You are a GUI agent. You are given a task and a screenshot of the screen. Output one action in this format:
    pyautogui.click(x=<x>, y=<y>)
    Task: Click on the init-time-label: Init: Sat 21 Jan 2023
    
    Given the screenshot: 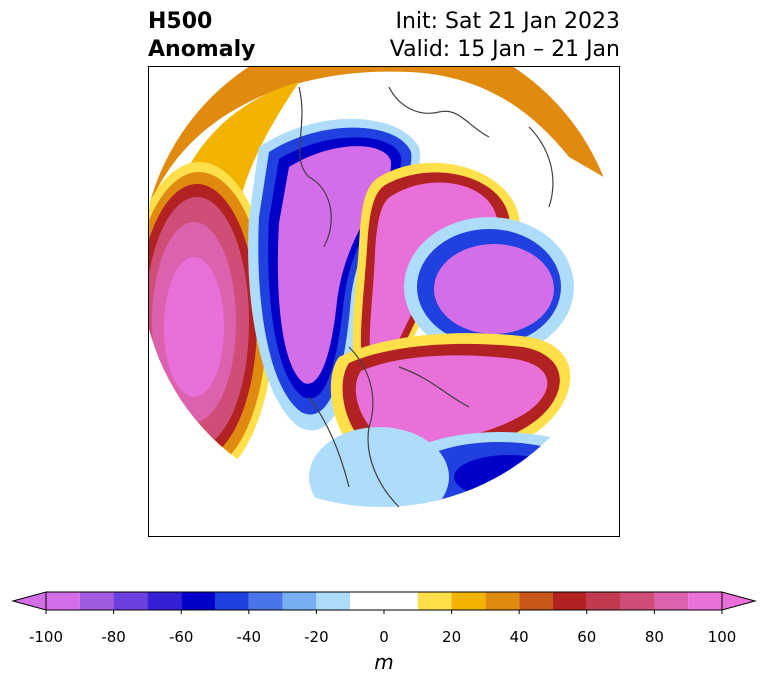 What is the action you would take?
    pyautogui.click(x=507, y=21)
    